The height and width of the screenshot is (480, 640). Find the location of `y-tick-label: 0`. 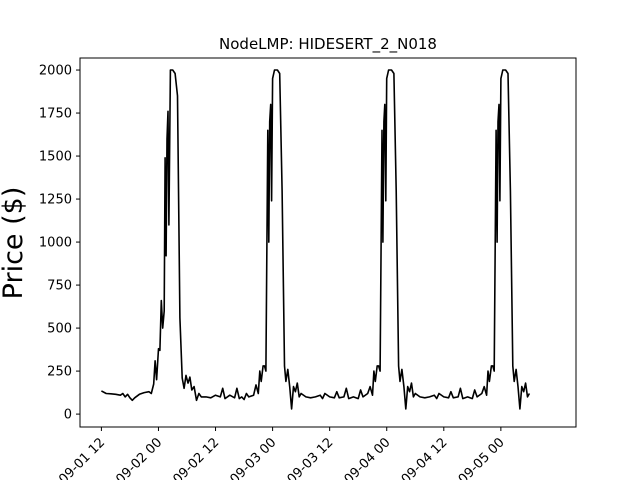

y-tick-label: 0 is located at coordinates (68, 415).